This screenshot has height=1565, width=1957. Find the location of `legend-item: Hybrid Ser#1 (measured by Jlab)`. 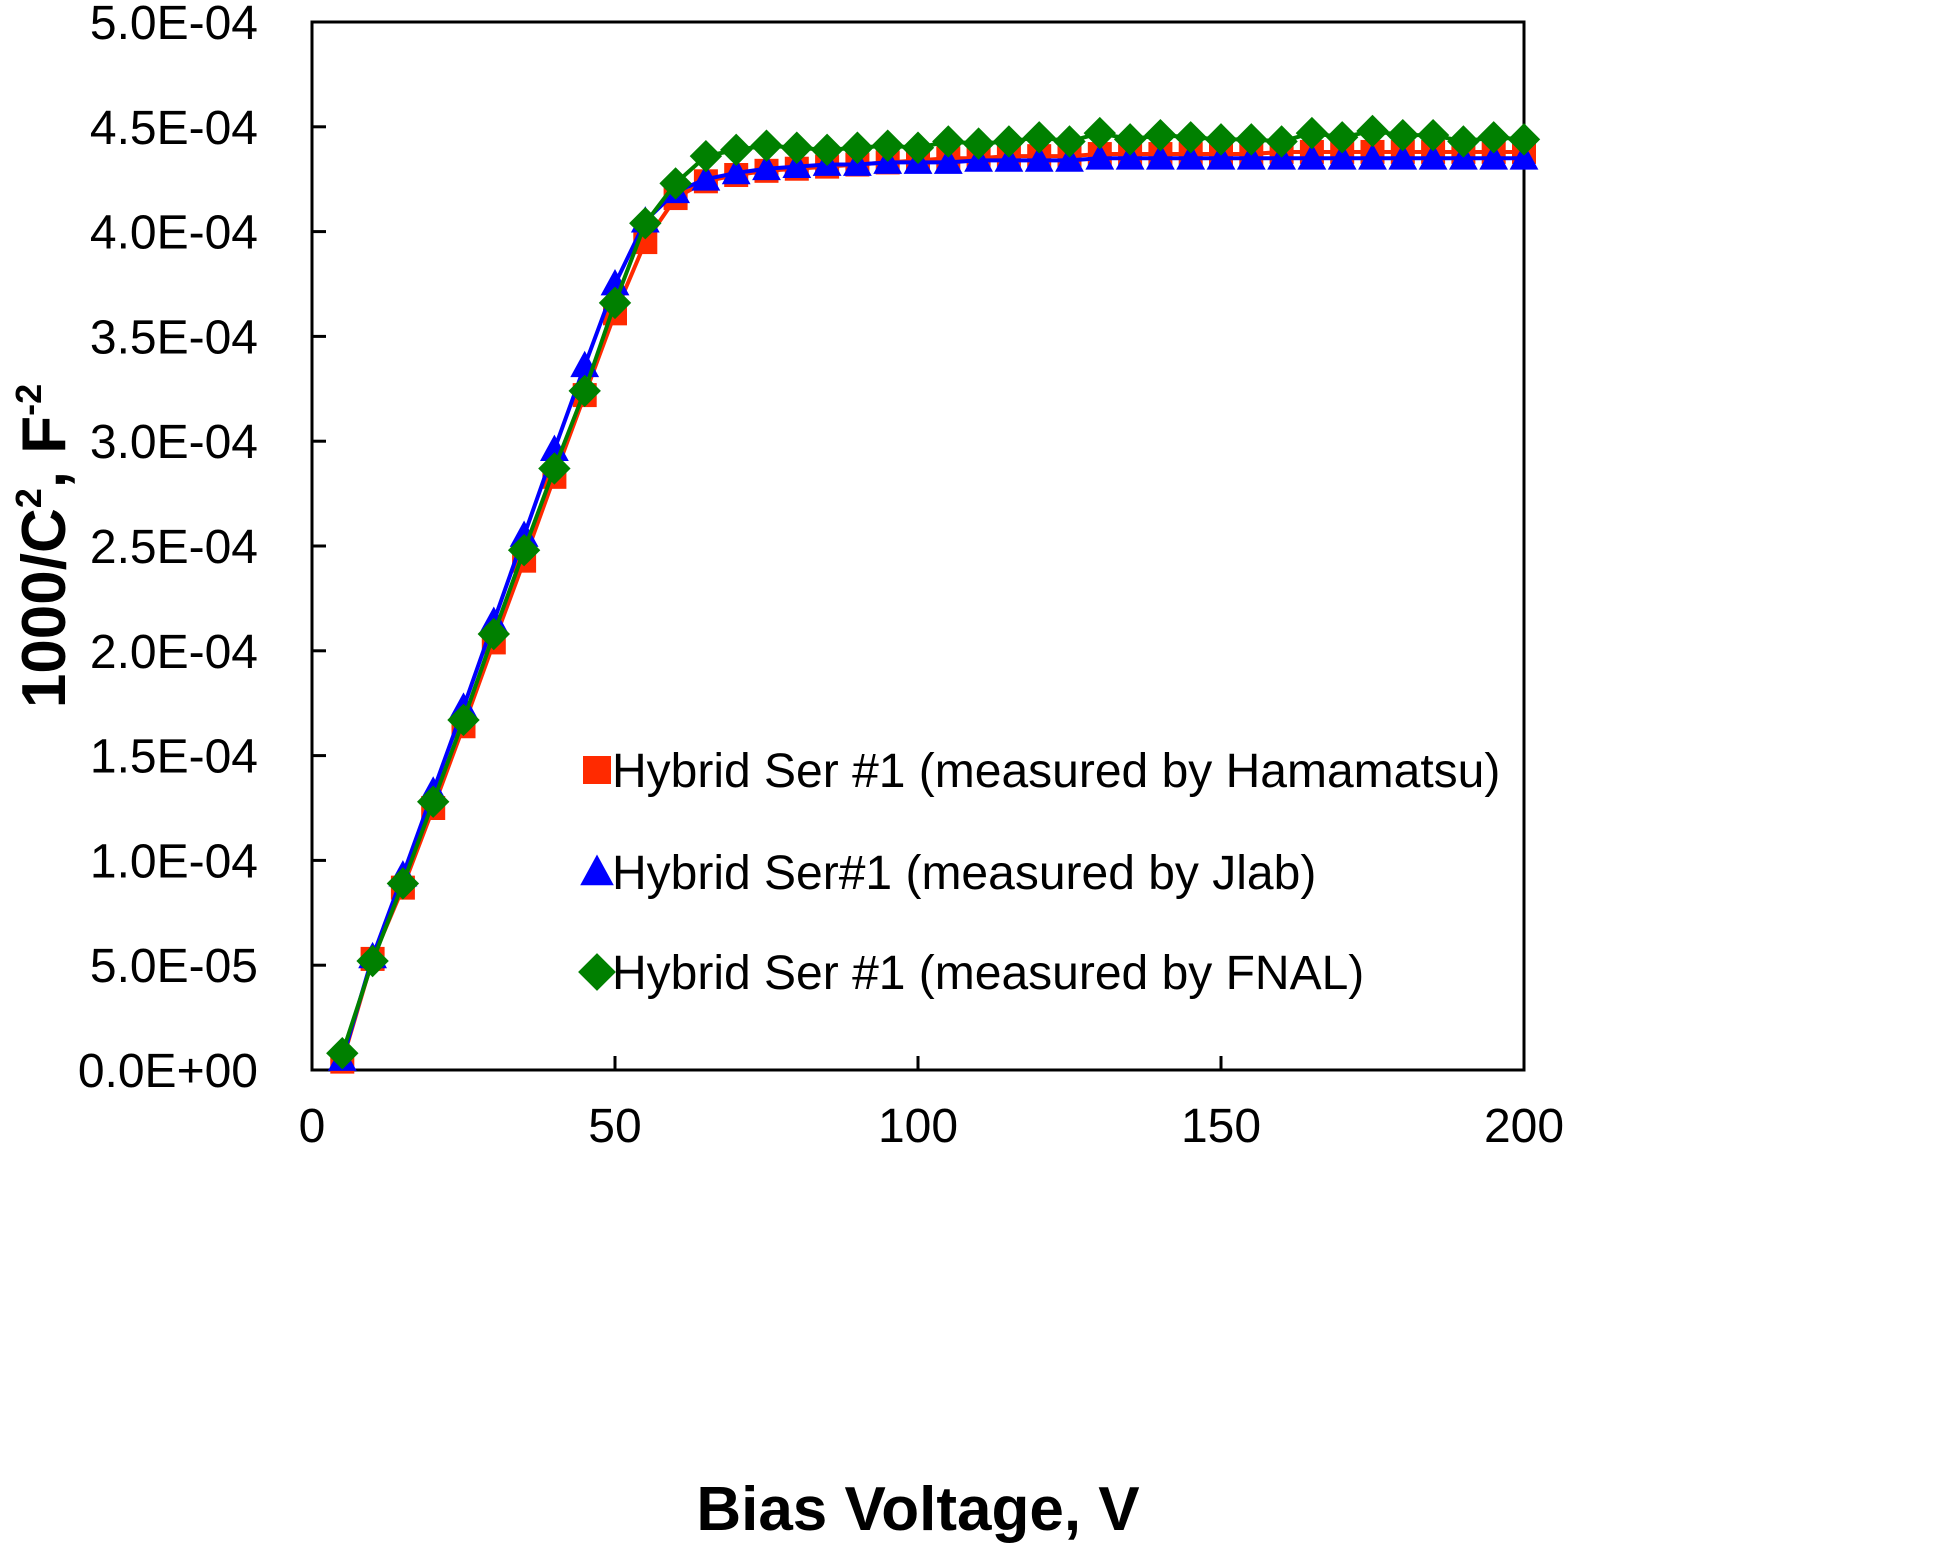

legend-item: Hybrid Ser#1 (measured by Jlab) is located at coordinates (948, 873).